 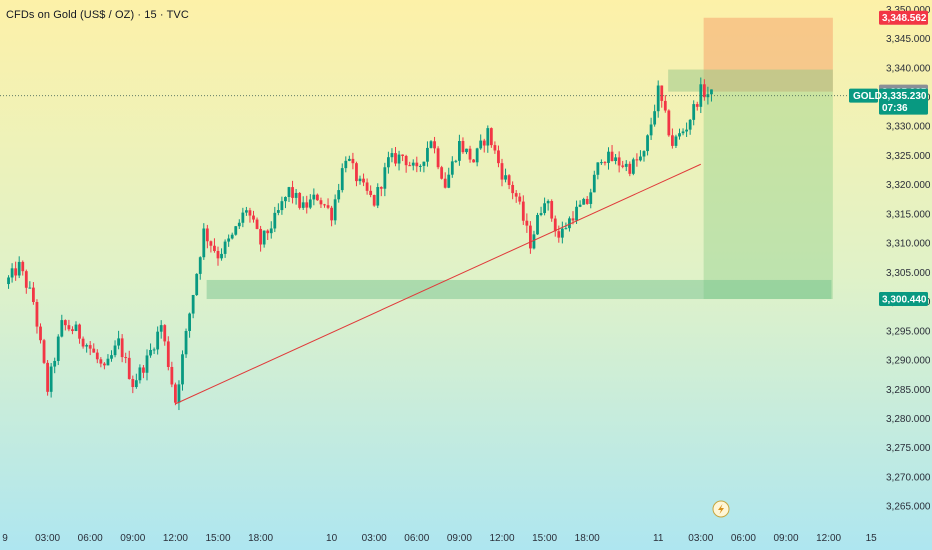 What do you see at coordinates (768, 195) in the screenshot?
I see `take-profit-zone` at bounding box center [768, 195].